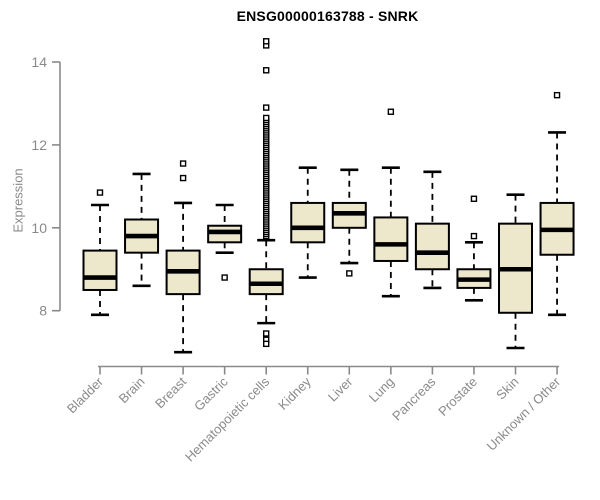  I want to click on box-skin, so click(515, 271).